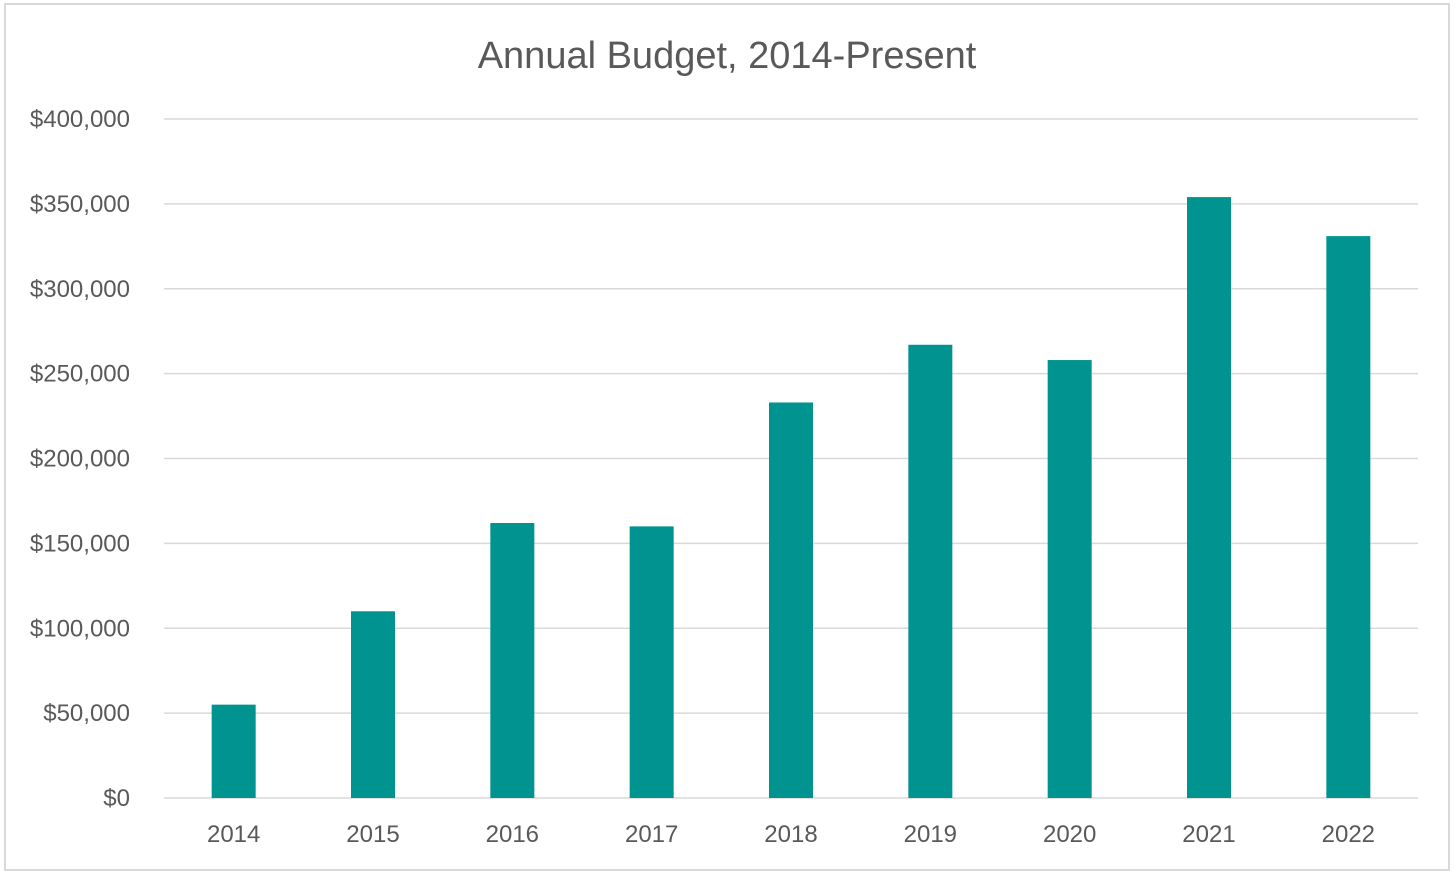  Describe the element at coordinates (512, 834) in the screenshot. I see `x-tick-label: 2016` at that location.